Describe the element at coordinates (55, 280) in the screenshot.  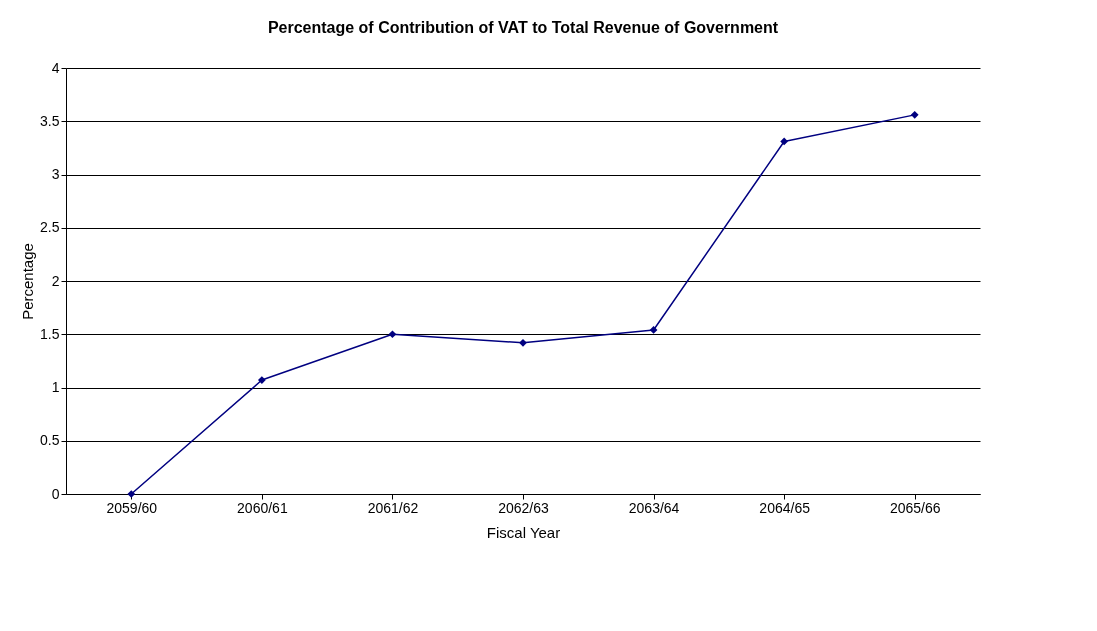
I see `y-tick-label: 2` at that location.